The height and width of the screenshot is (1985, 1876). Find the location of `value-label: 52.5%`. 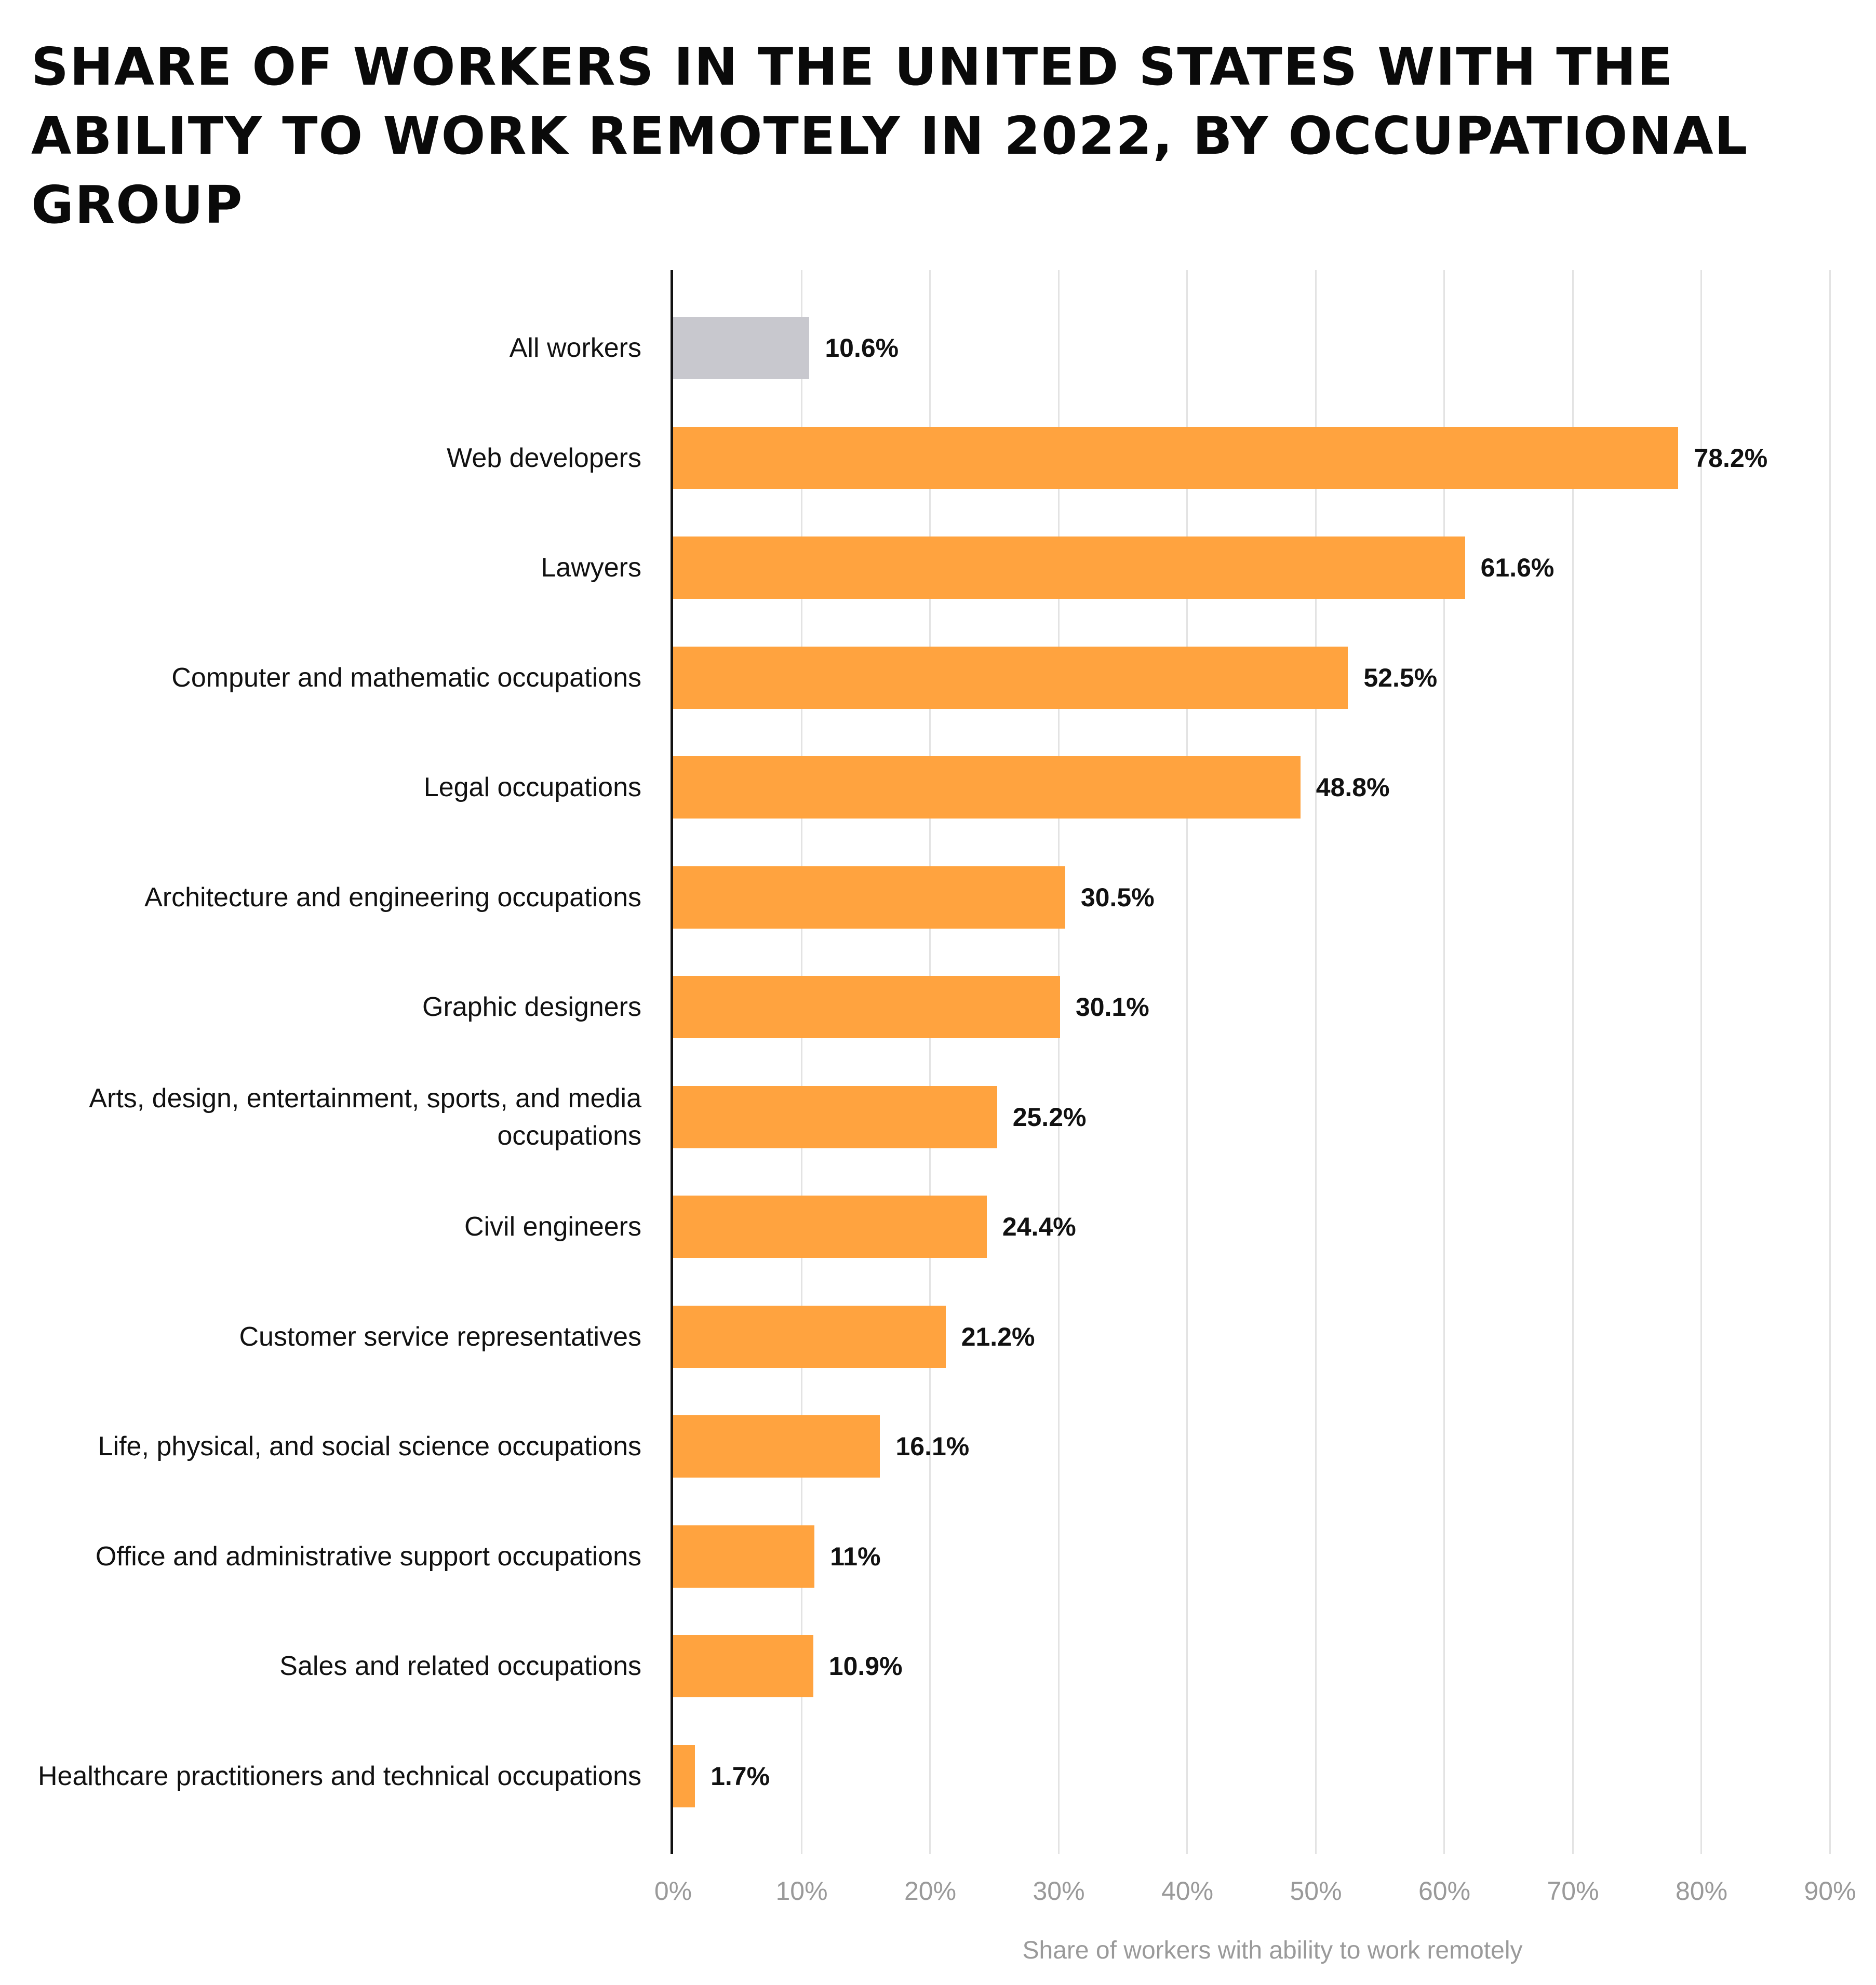

value-label: 52.5% is located at coordinates (1401, 677).